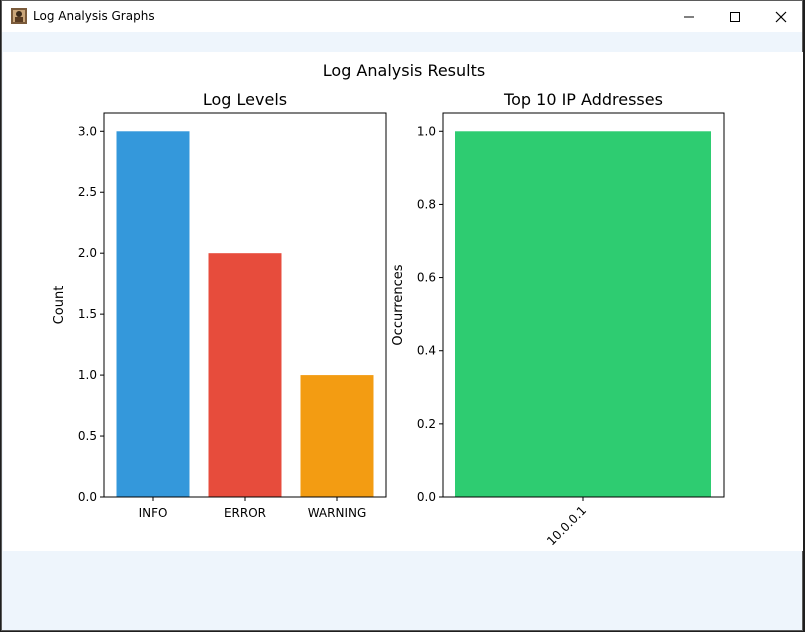 Image resolution: width=805 pixels, height=632 pixels. What do you see at coordinates (426, 204) in the screenshot?
I see `y-tick-label: 0.8` at bounding box center [426, 204].